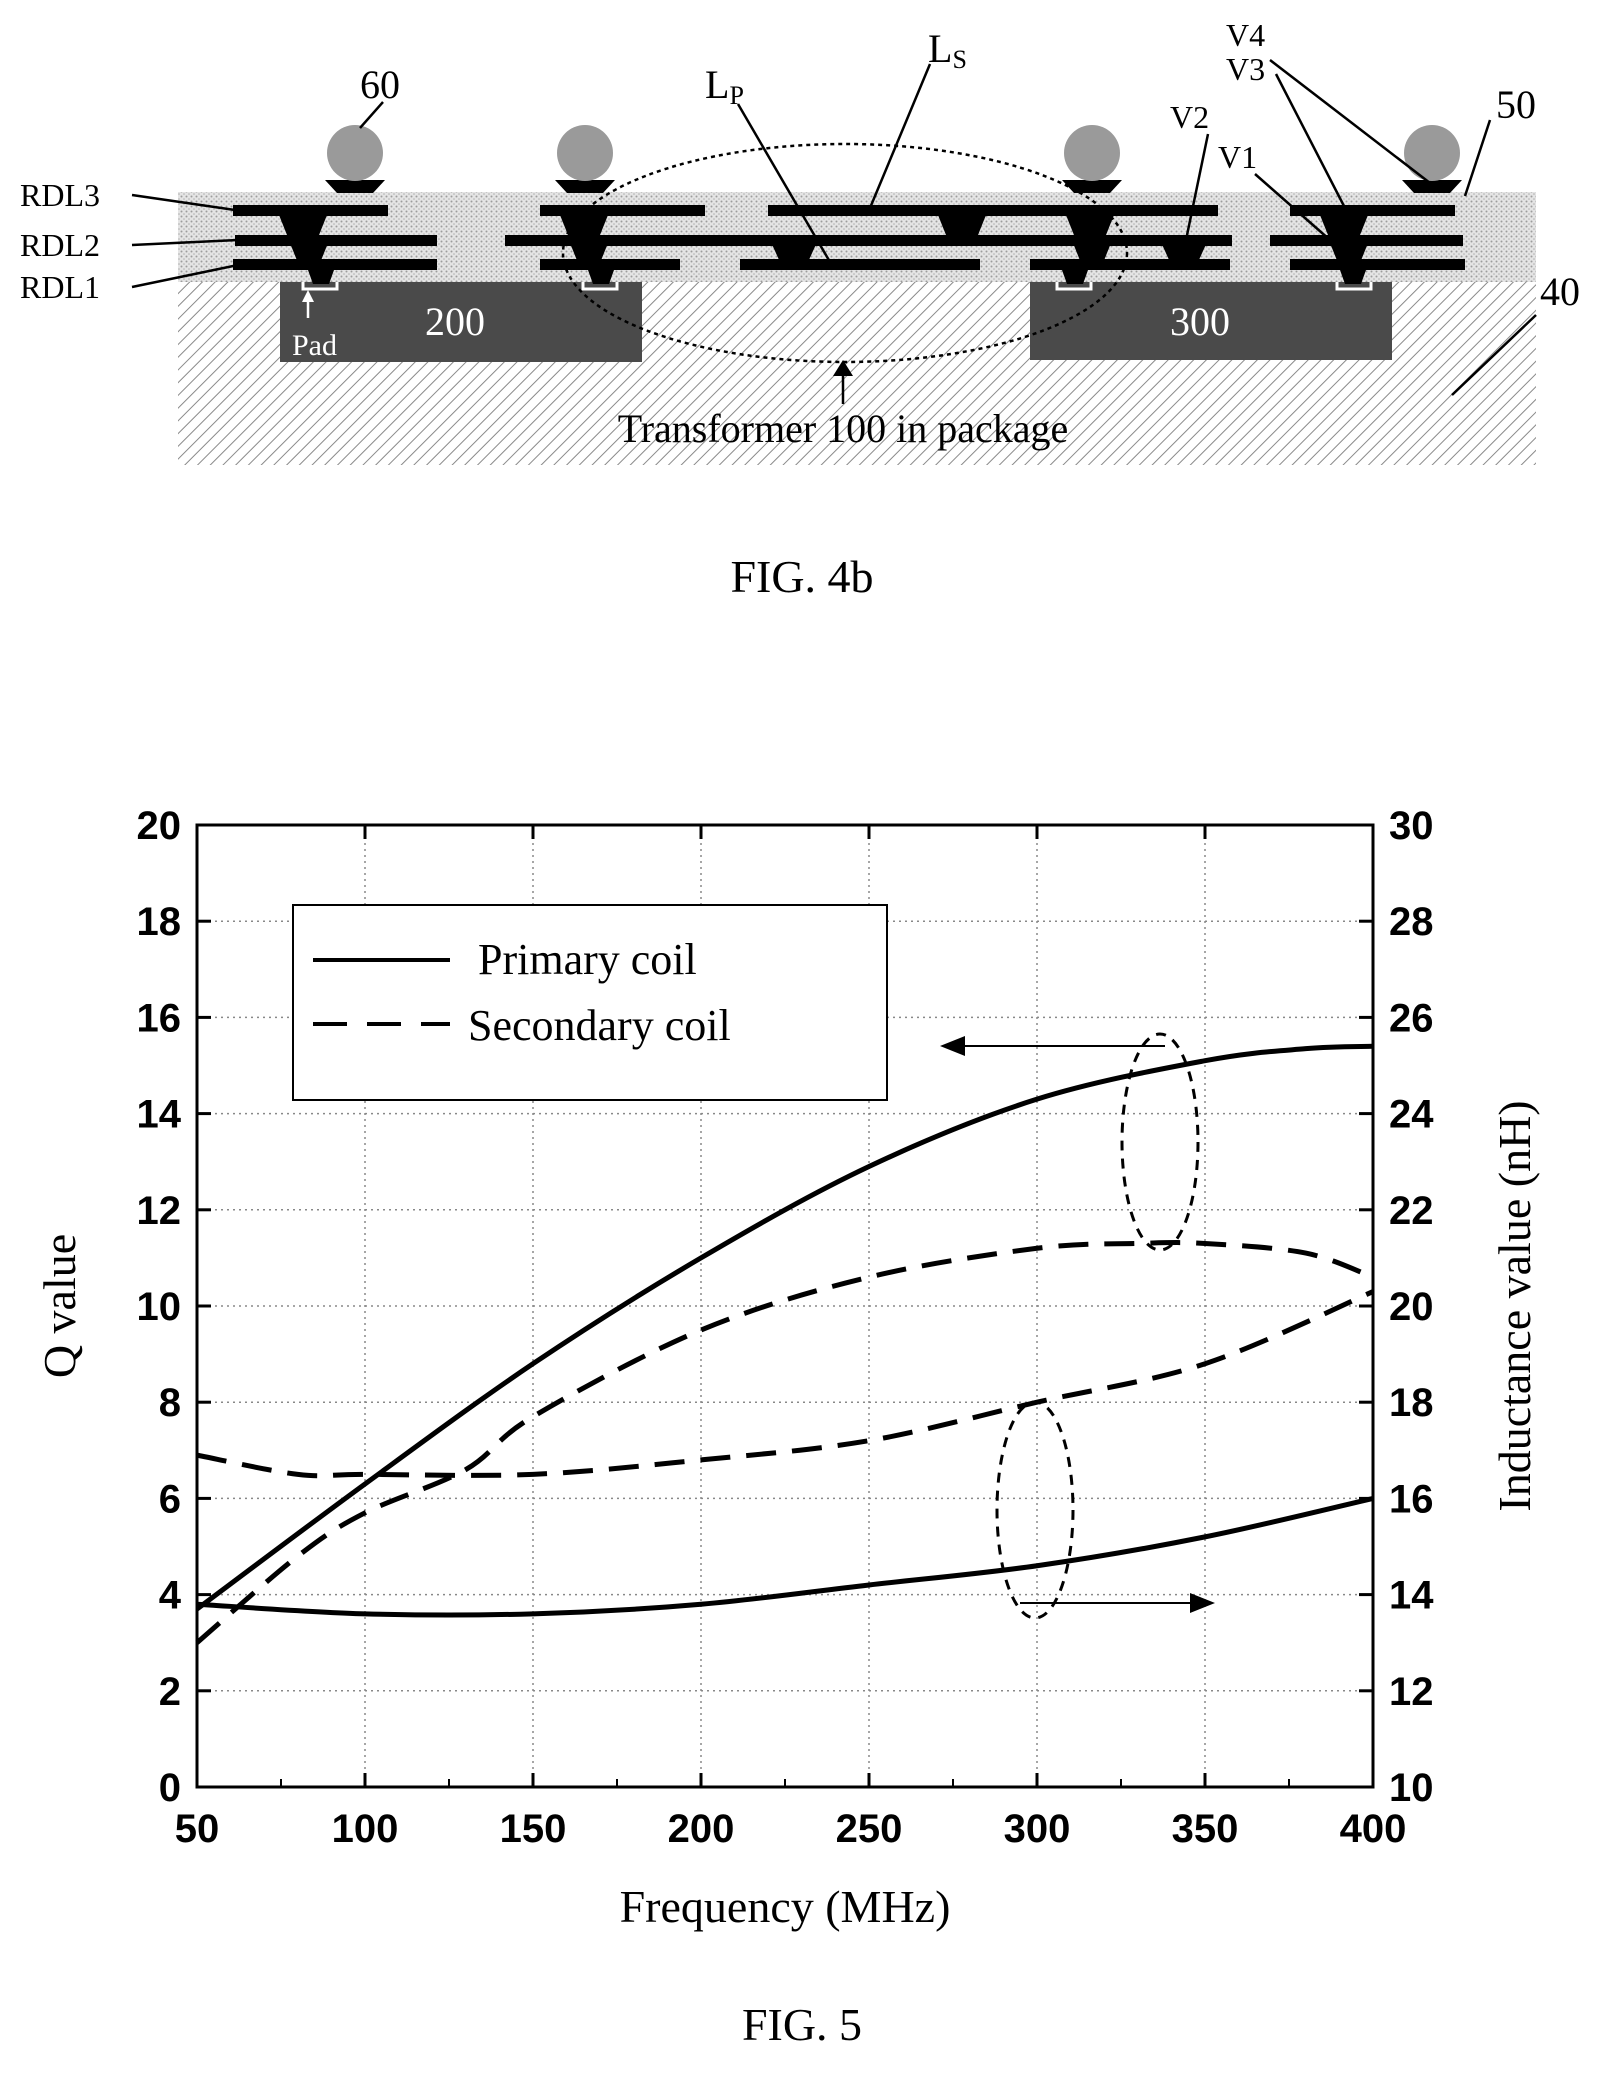  What do you see at coordinates (1560, 291) in the screenshot?
I see `ref-40-label: 40` at bounding box center [1560, 291].